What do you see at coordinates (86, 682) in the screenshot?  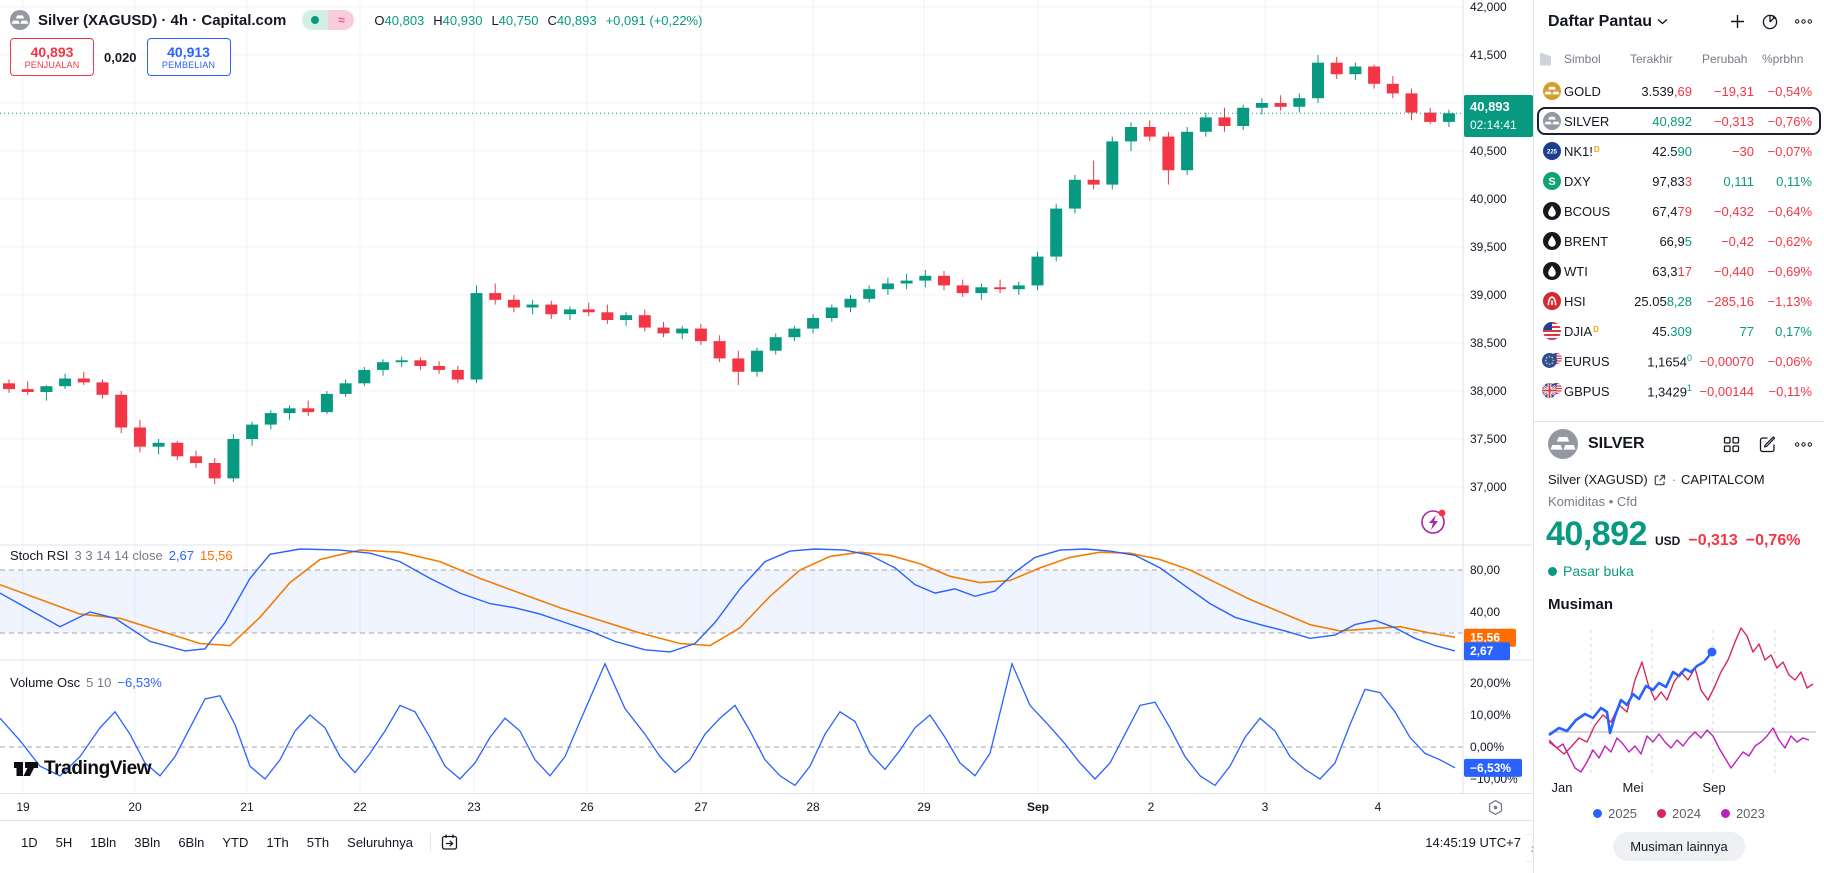 I see `volume-osc-label: Volume Osc 5 10 −6,53%` at bounding box center [86, 682].